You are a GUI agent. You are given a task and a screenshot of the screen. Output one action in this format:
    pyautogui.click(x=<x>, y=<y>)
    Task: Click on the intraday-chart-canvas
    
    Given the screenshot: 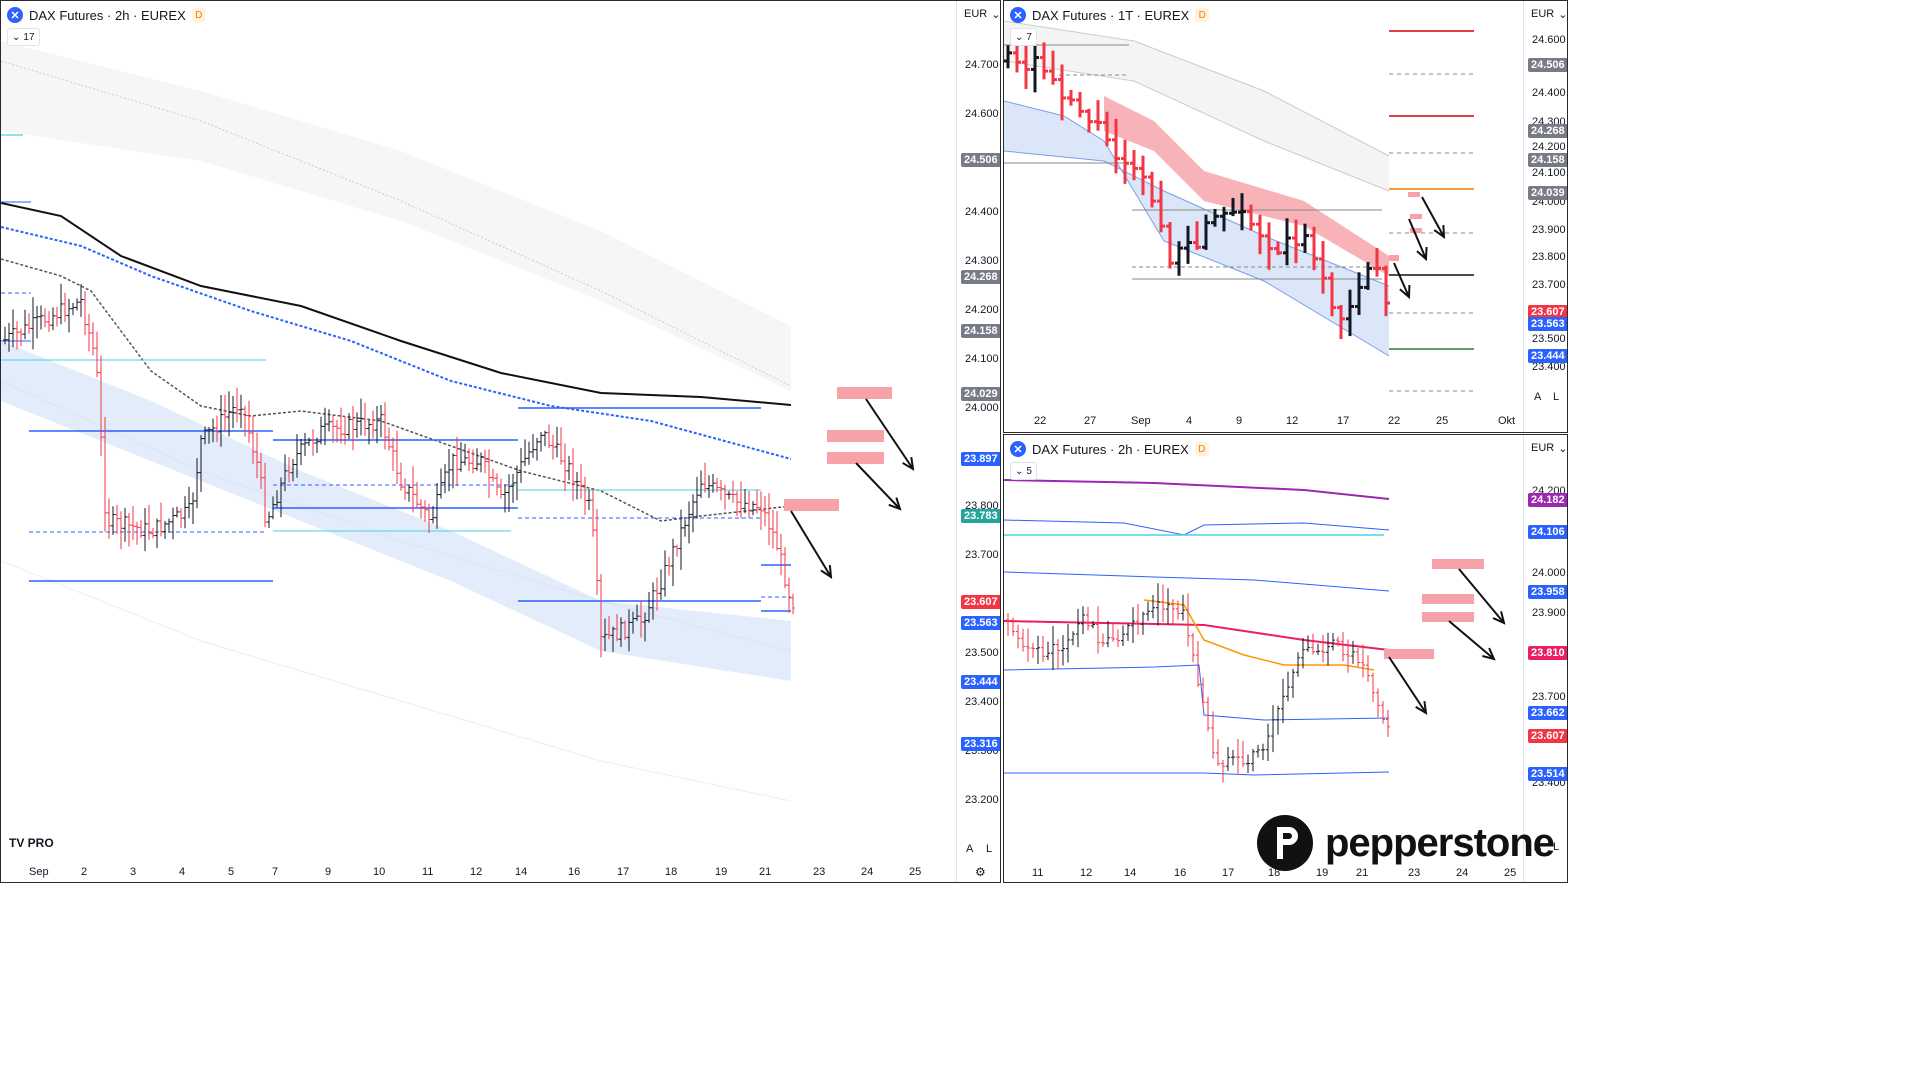 What is the action you would take?
    pyautogui.click(x=1286, y=659)
    